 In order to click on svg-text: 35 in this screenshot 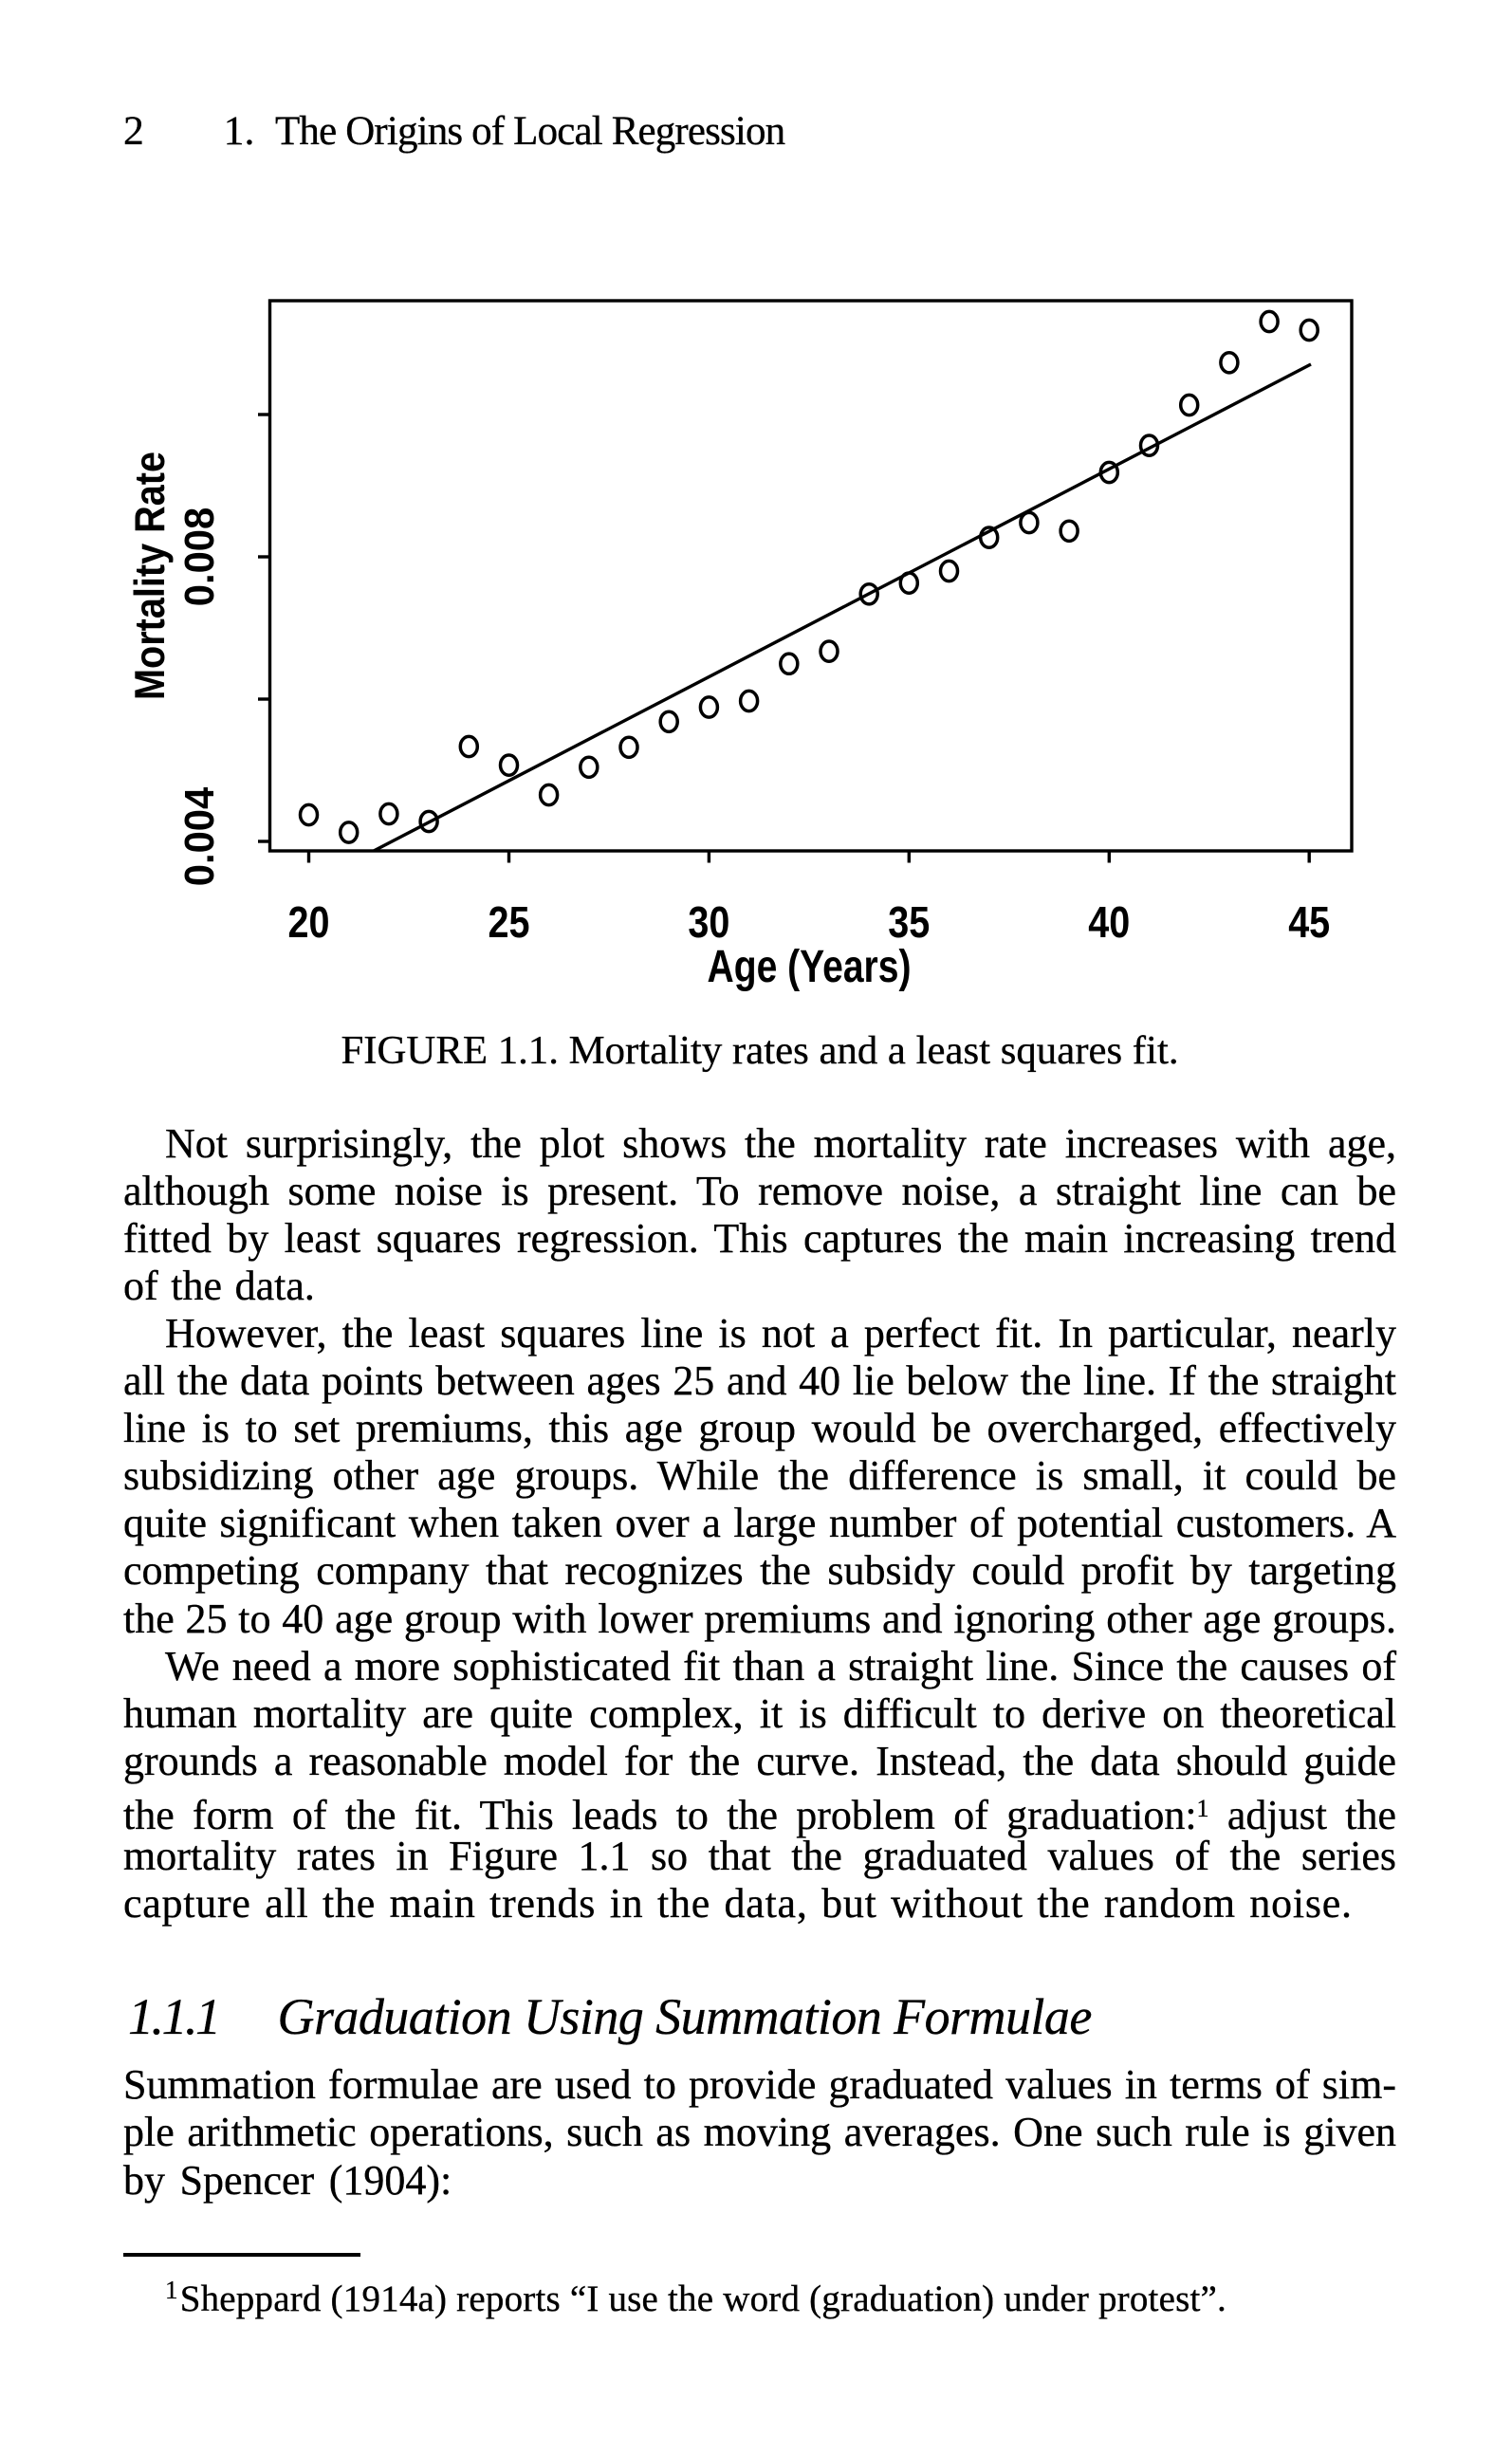, I will do `click(909, 922)`.